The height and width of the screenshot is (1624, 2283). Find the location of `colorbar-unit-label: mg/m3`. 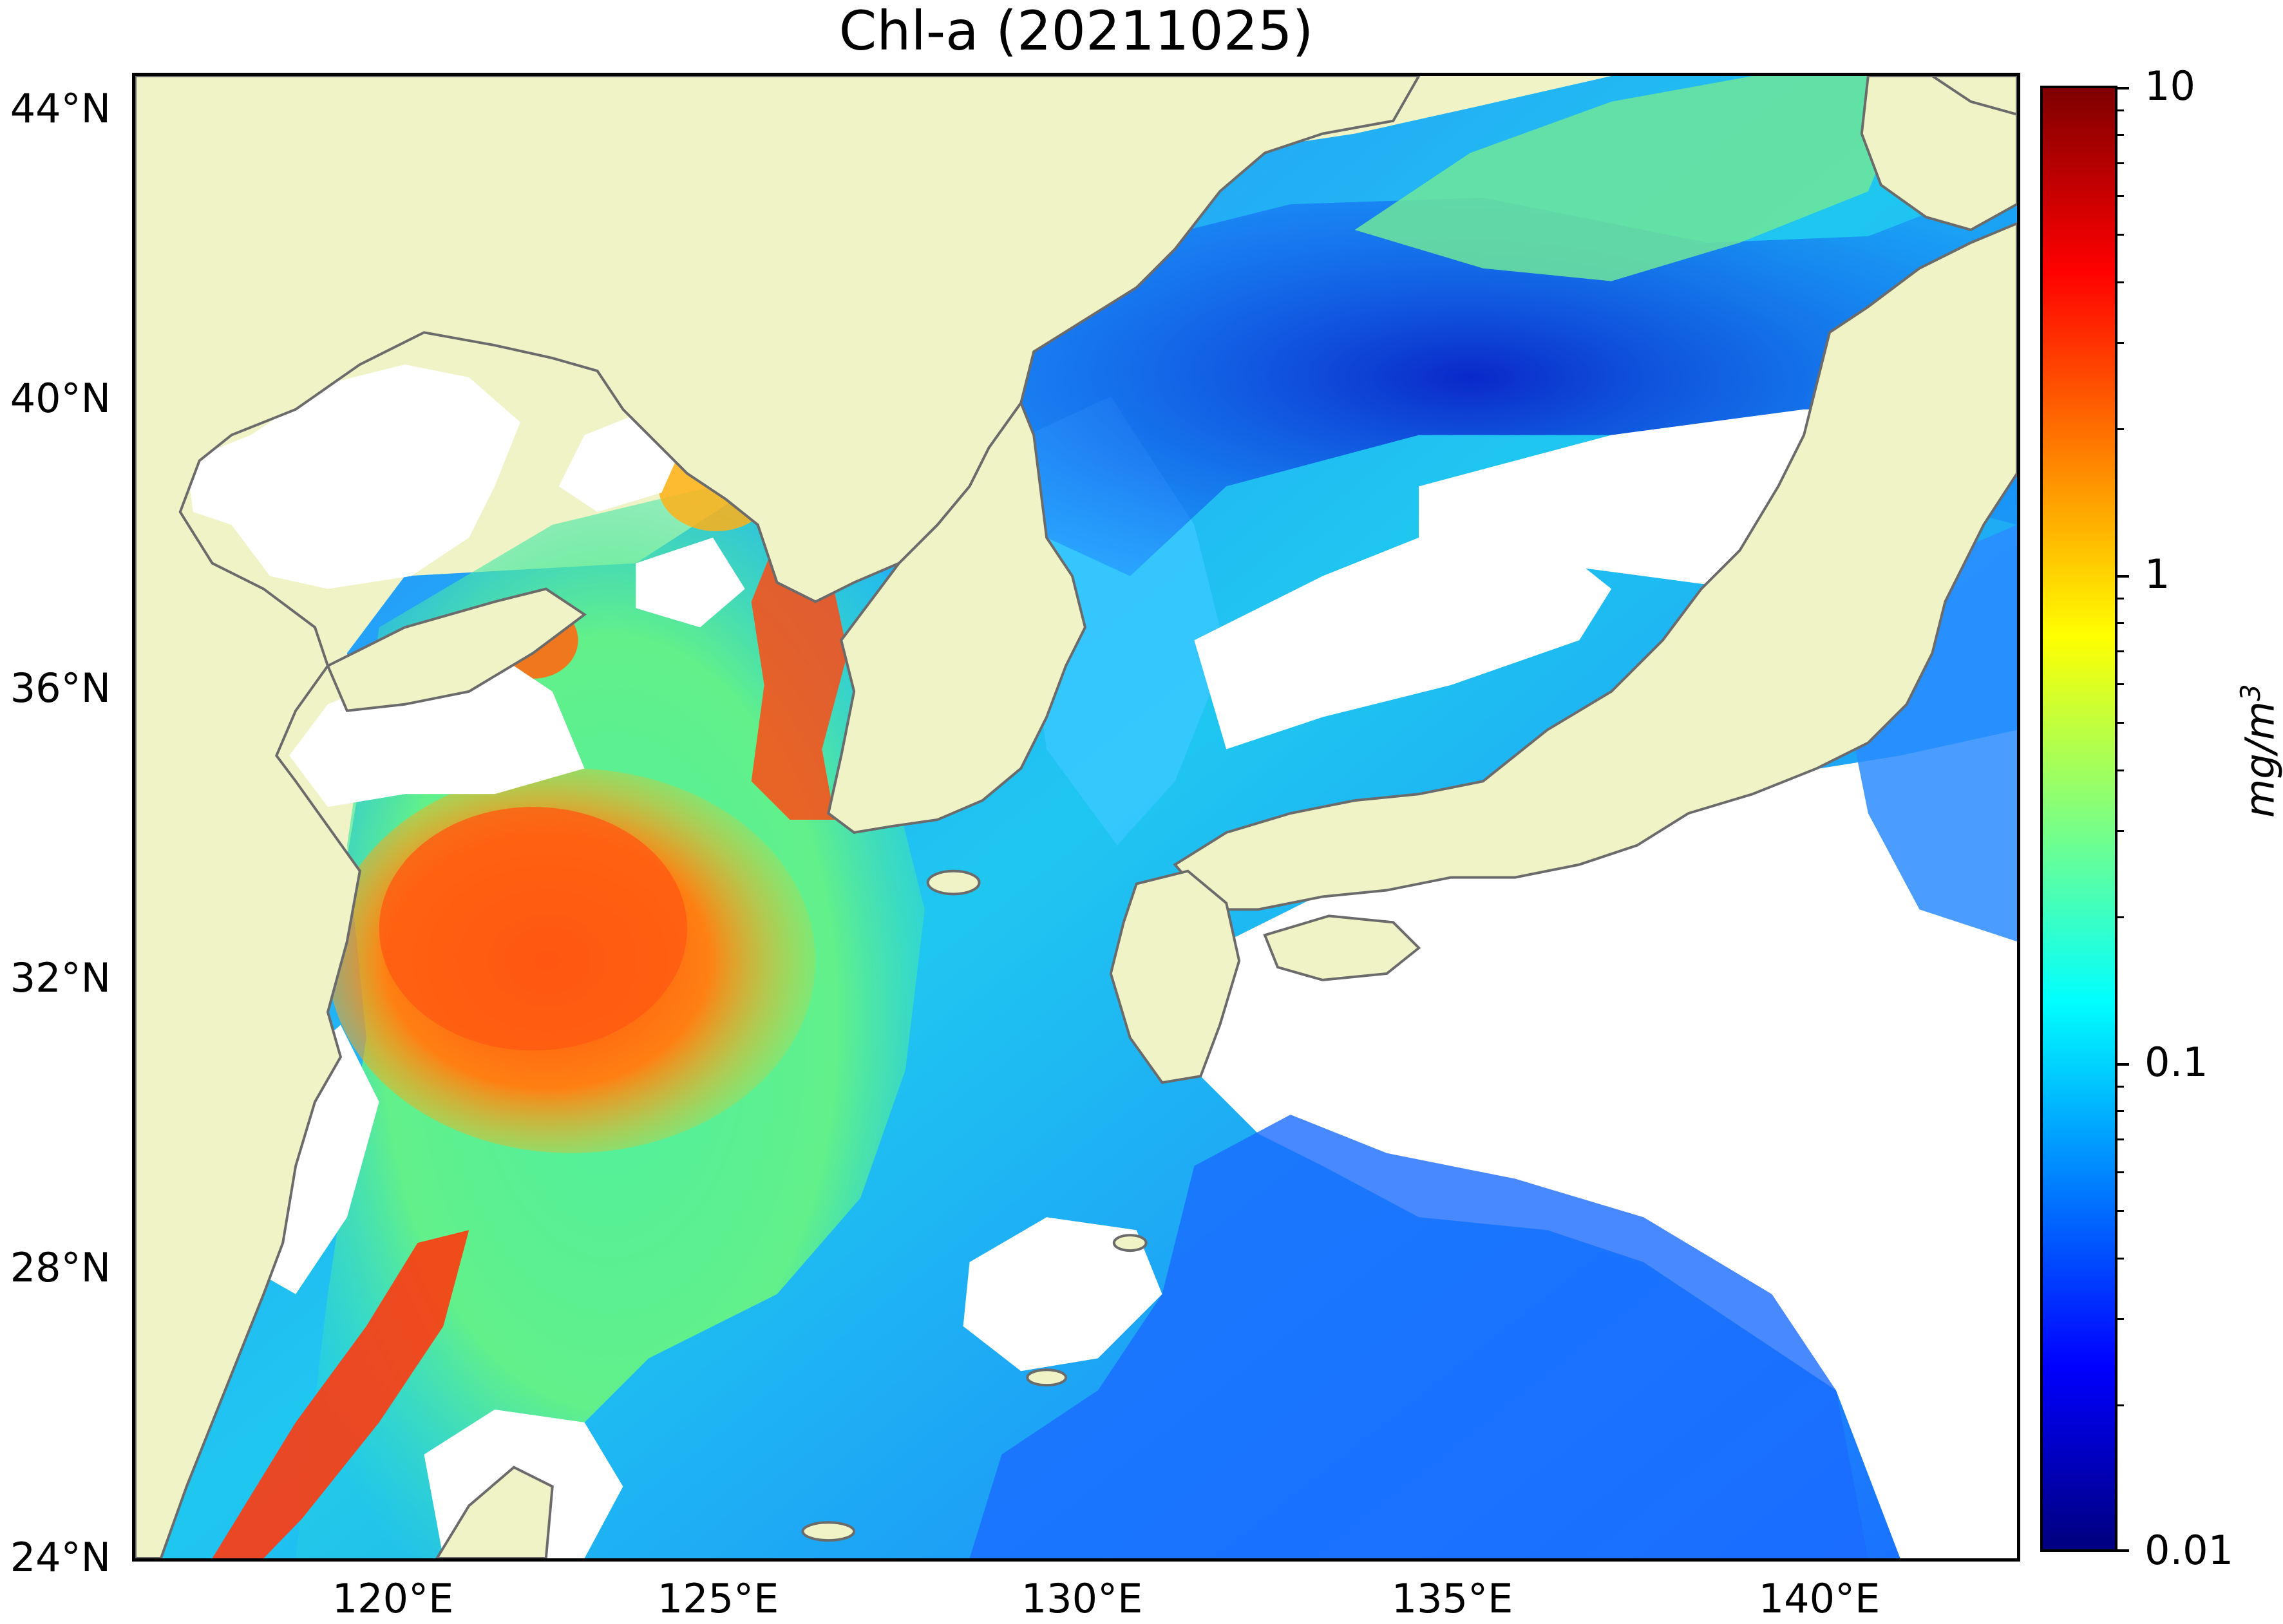

colorbar-unit-label: mg/m3 is located at coordinates (2259, 751).